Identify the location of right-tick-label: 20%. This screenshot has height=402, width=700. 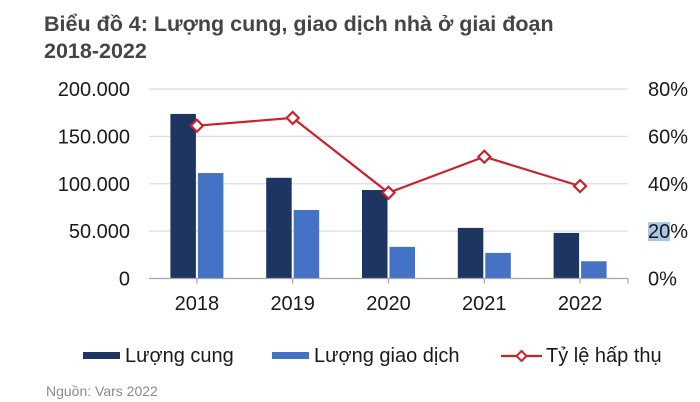
(668, 232).